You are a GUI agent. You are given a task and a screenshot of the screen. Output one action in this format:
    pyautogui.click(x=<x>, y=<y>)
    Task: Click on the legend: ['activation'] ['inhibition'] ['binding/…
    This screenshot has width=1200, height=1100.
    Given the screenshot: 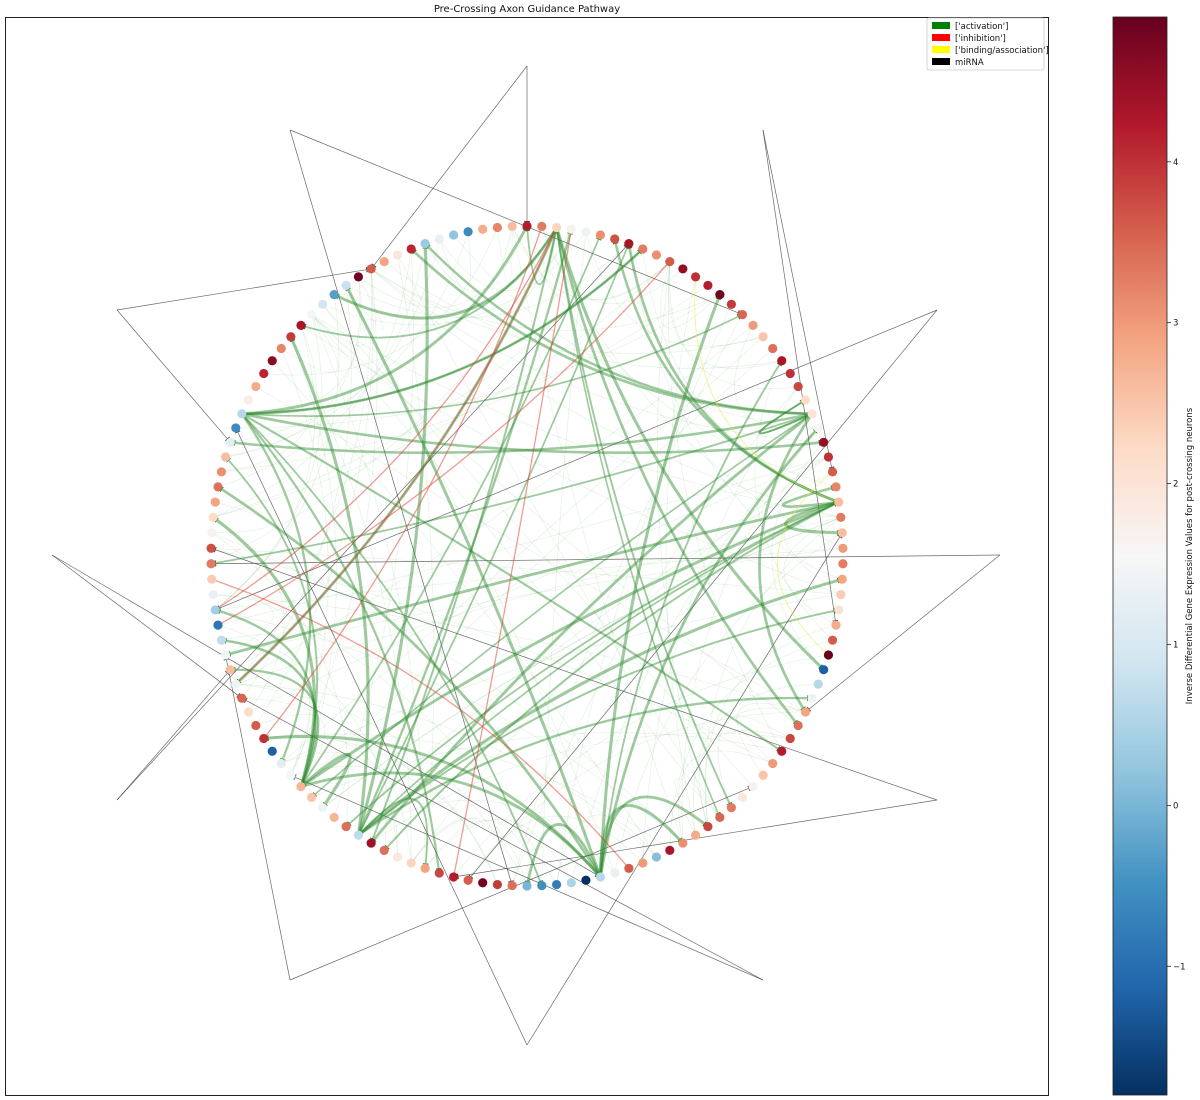 What is the action you would take?
    pyautogui.click(x=987, y=44)
    